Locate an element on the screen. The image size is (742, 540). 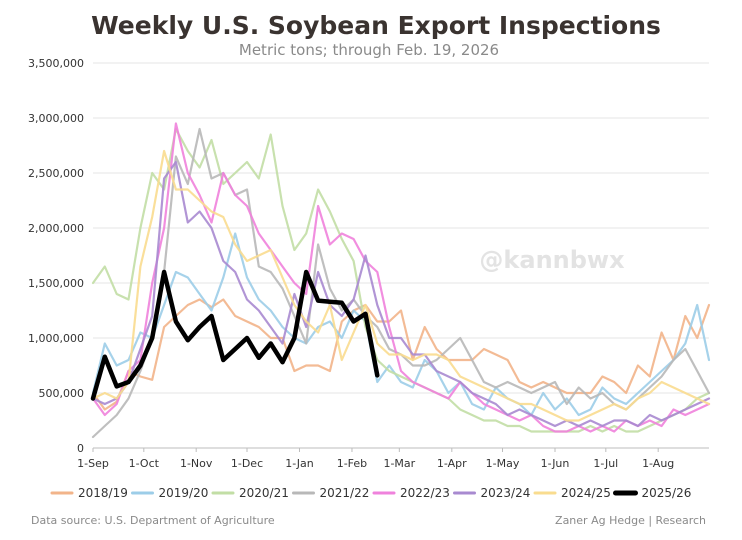
x-tick-label: 1-Apr is located at coordinates (452, 463).